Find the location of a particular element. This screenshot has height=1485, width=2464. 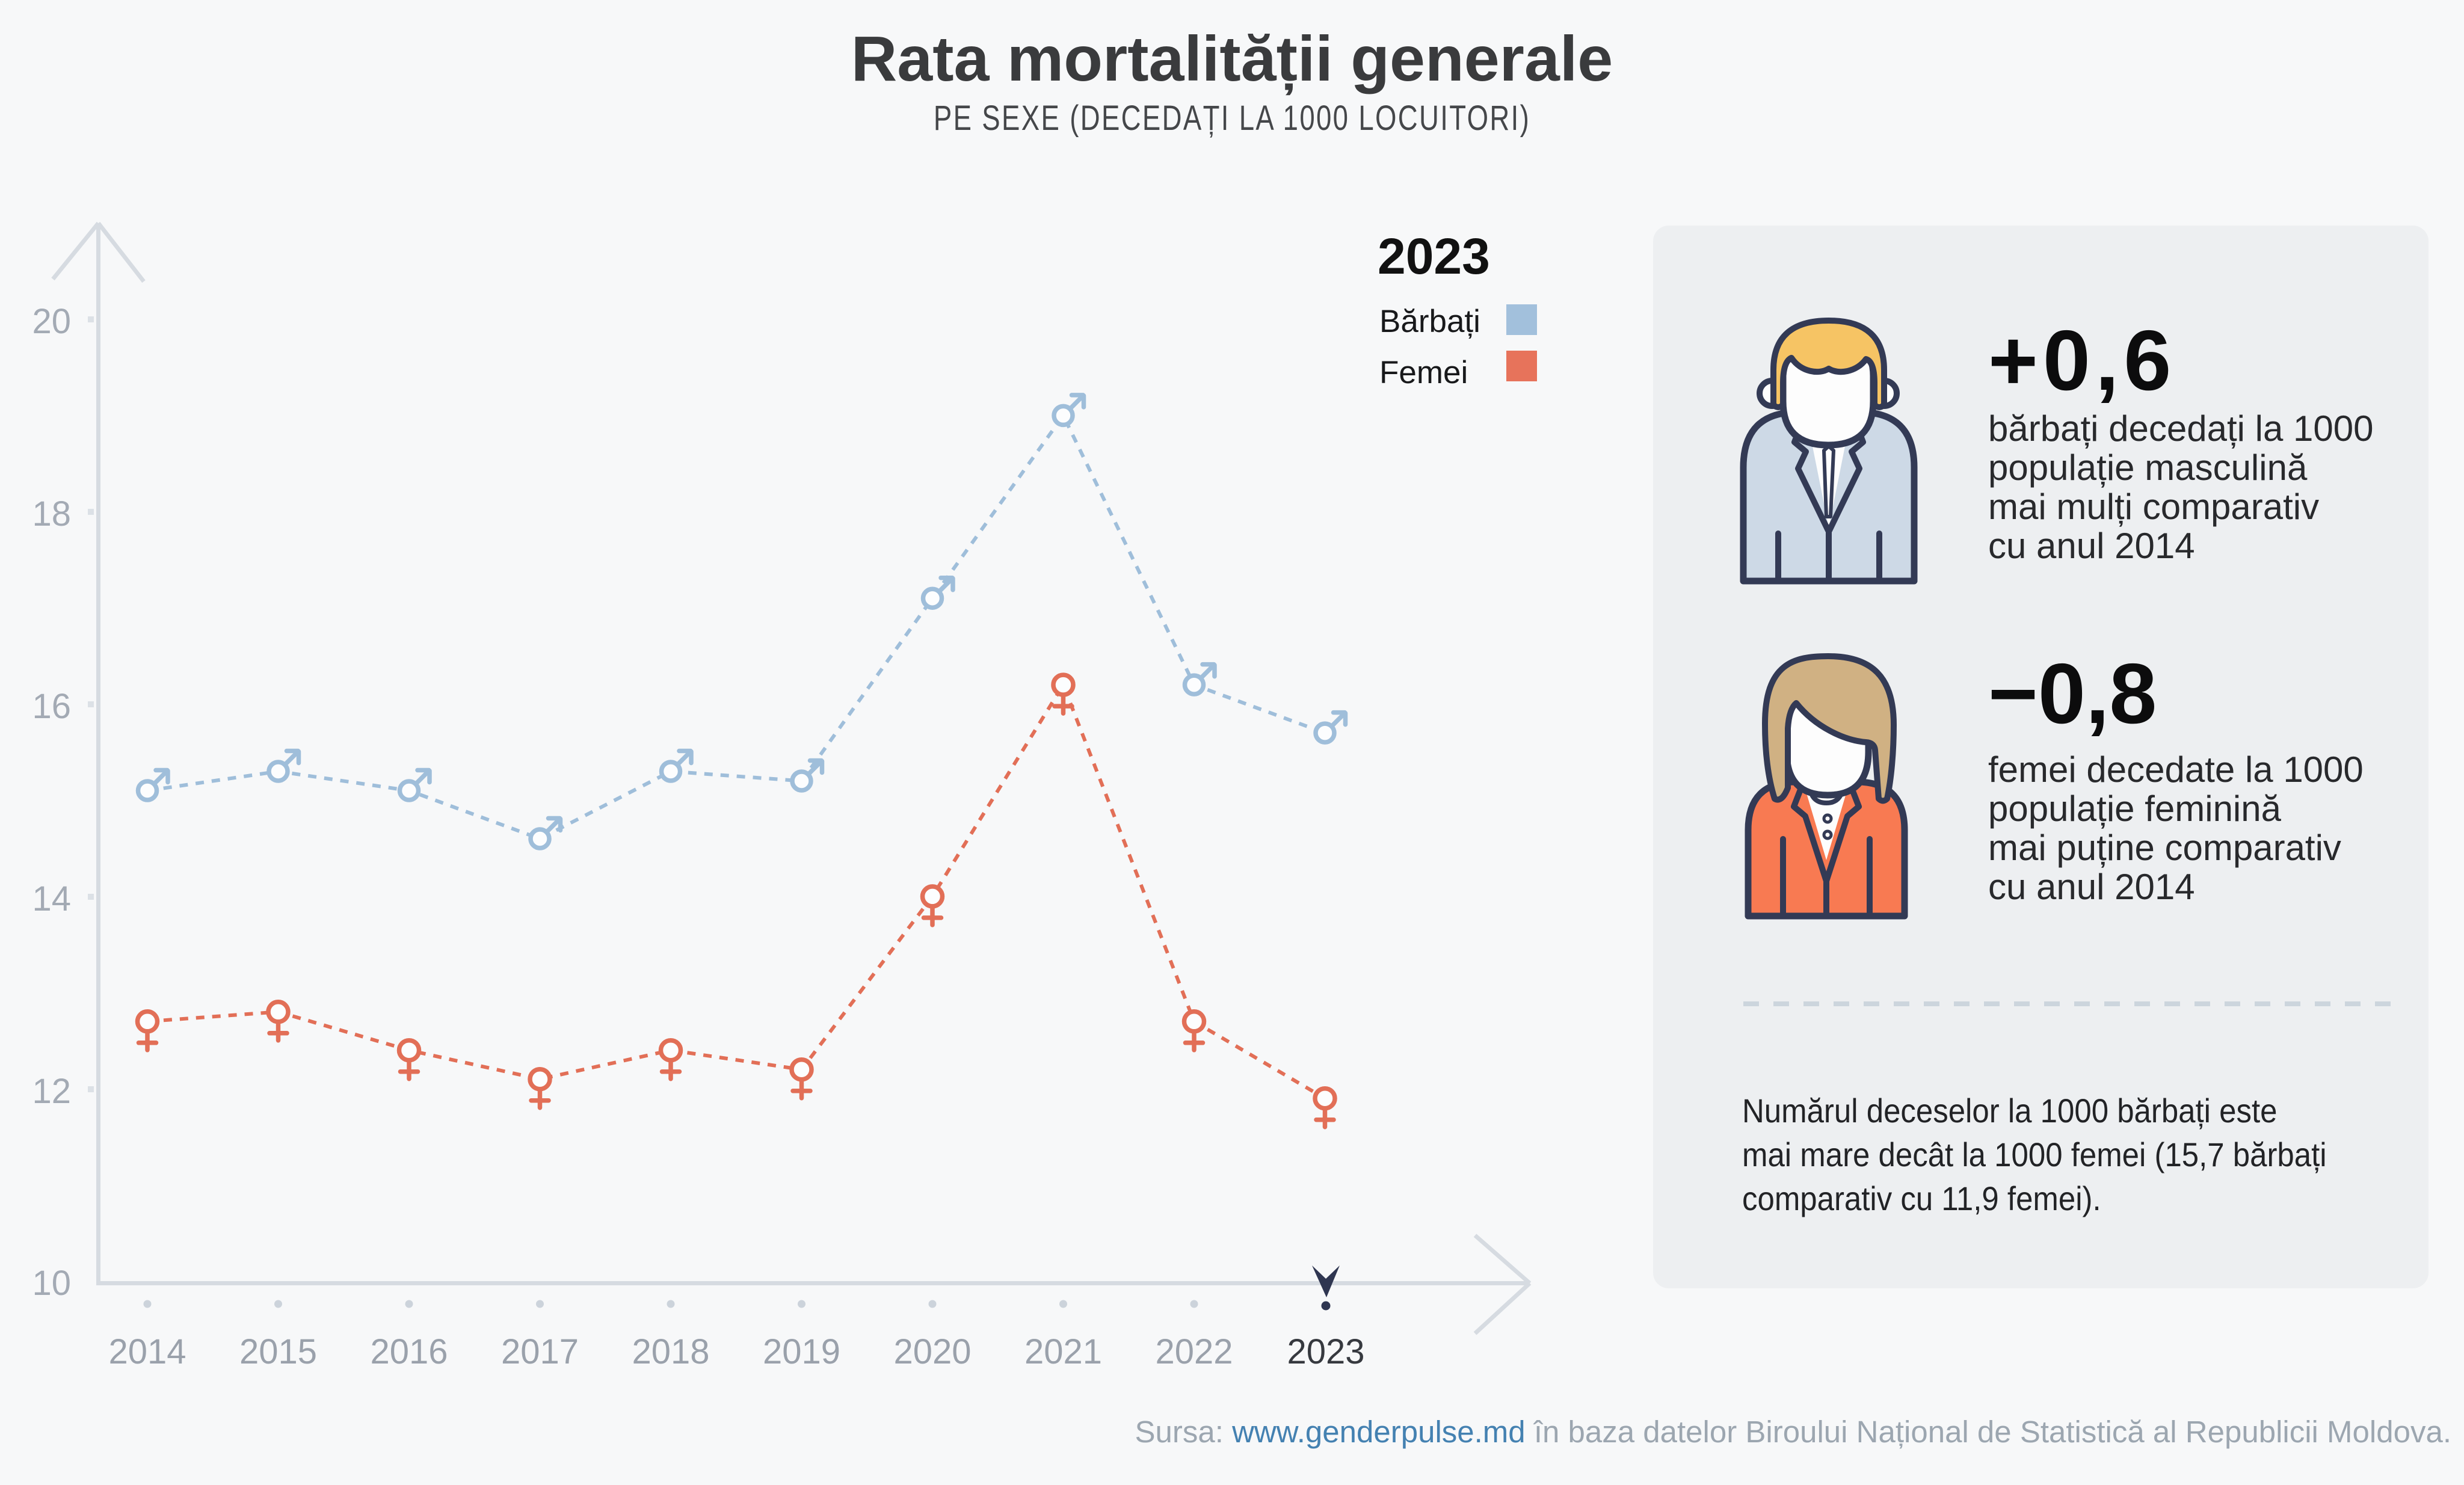

svg-text: 2015 is located at coordinates (278, 1351).